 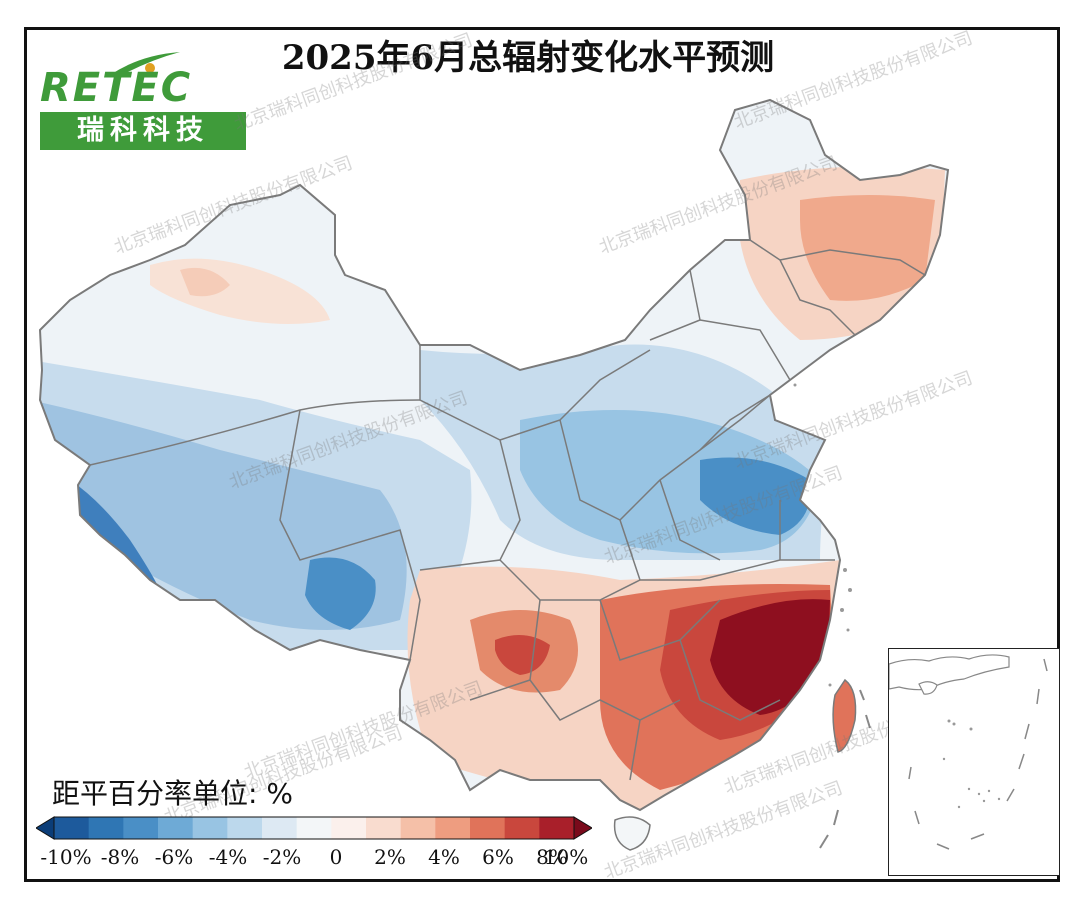 What do you see at coordinates (845, 769) in the screenshot?
I see `maritime-dashes` at bounding box center [845, 769].